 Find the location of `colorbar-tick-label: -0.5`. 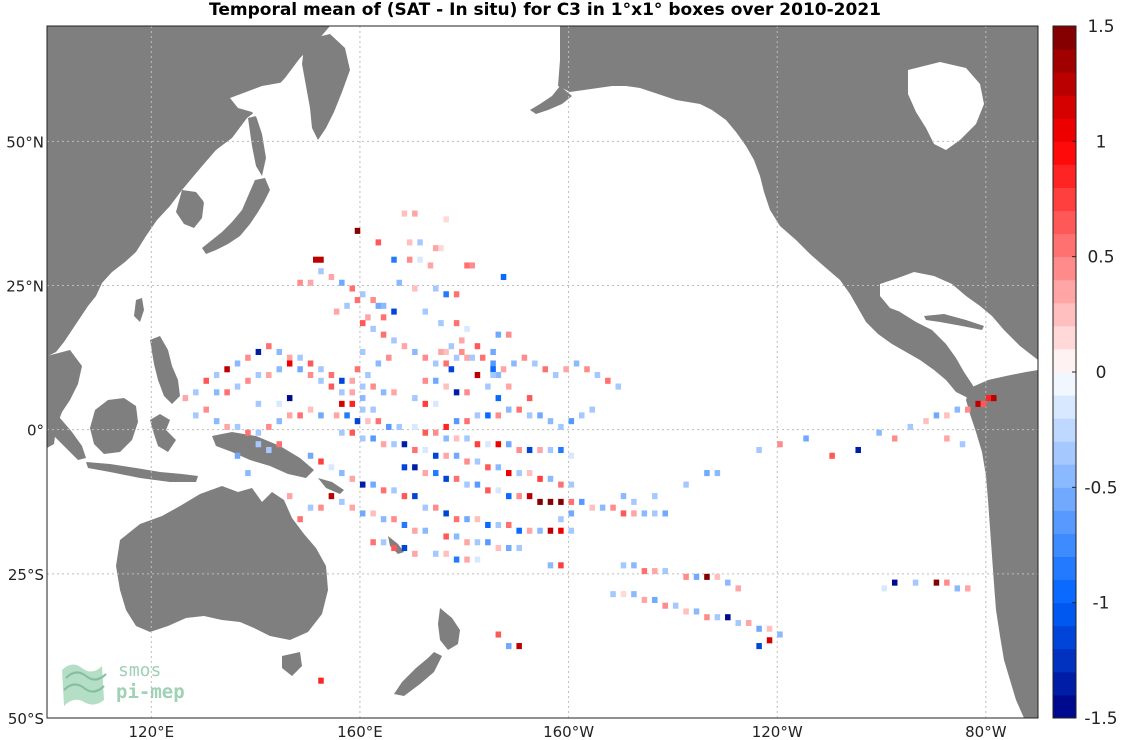

colorbar-tick-label: -0.5 is located at coordinates (1100, 488).